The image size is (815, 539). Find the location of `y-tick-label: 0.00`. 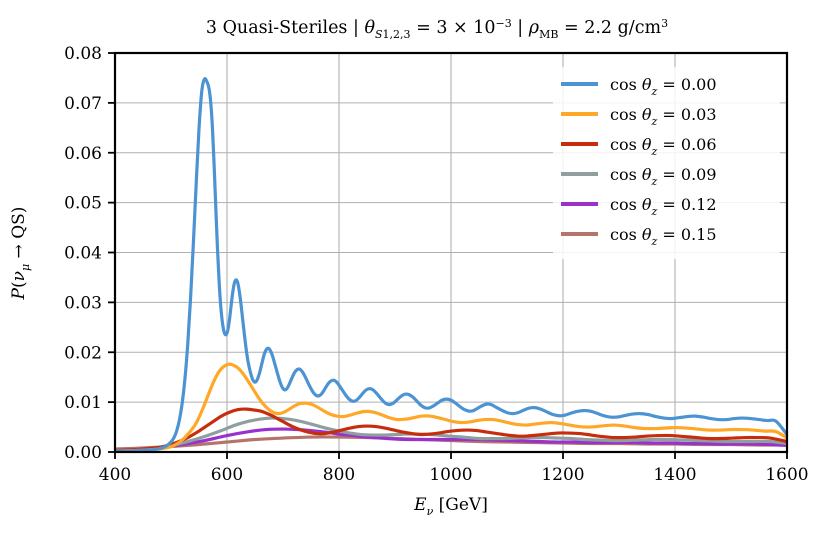

y-tick-label: 0.00 is located at coordinates (83, 453).